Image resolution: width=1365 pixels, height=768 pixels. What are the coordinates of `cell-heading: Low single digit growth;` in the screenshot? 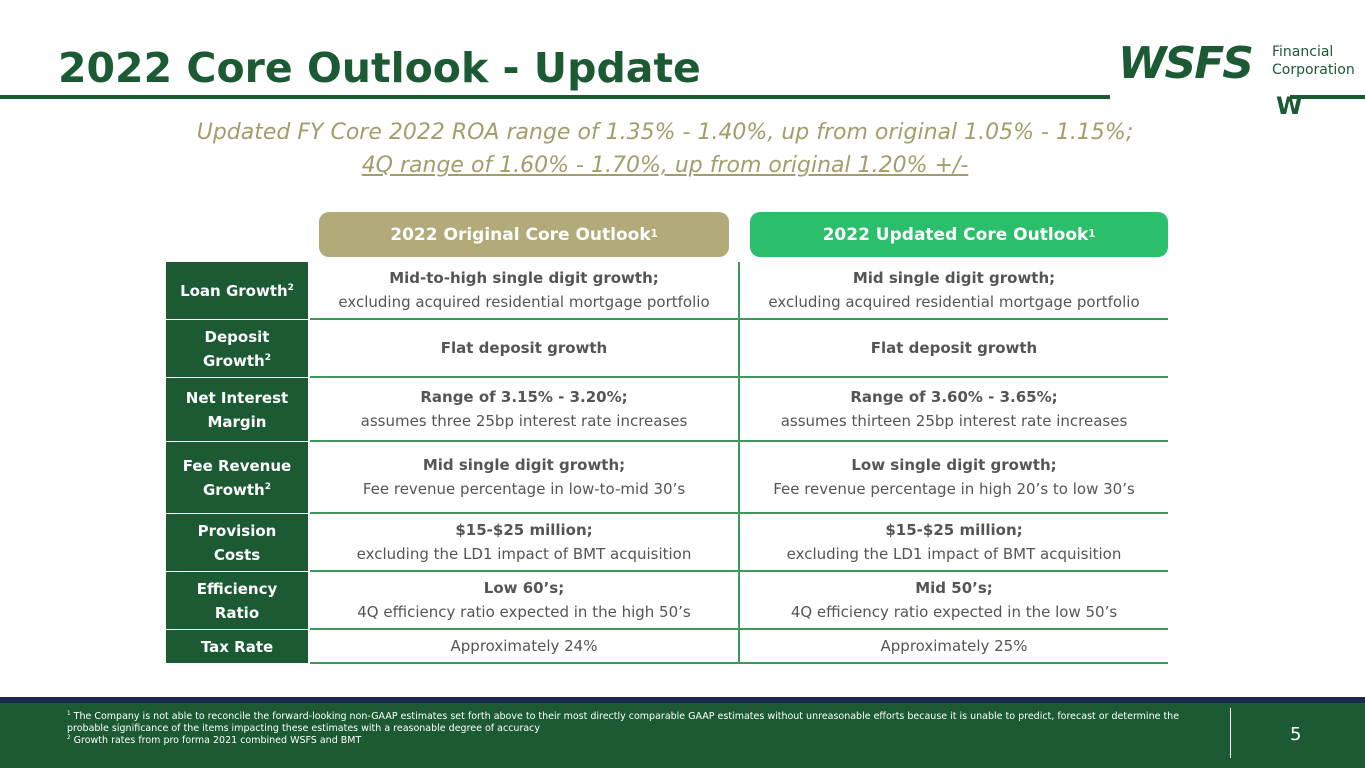 It's located at (954, 465).